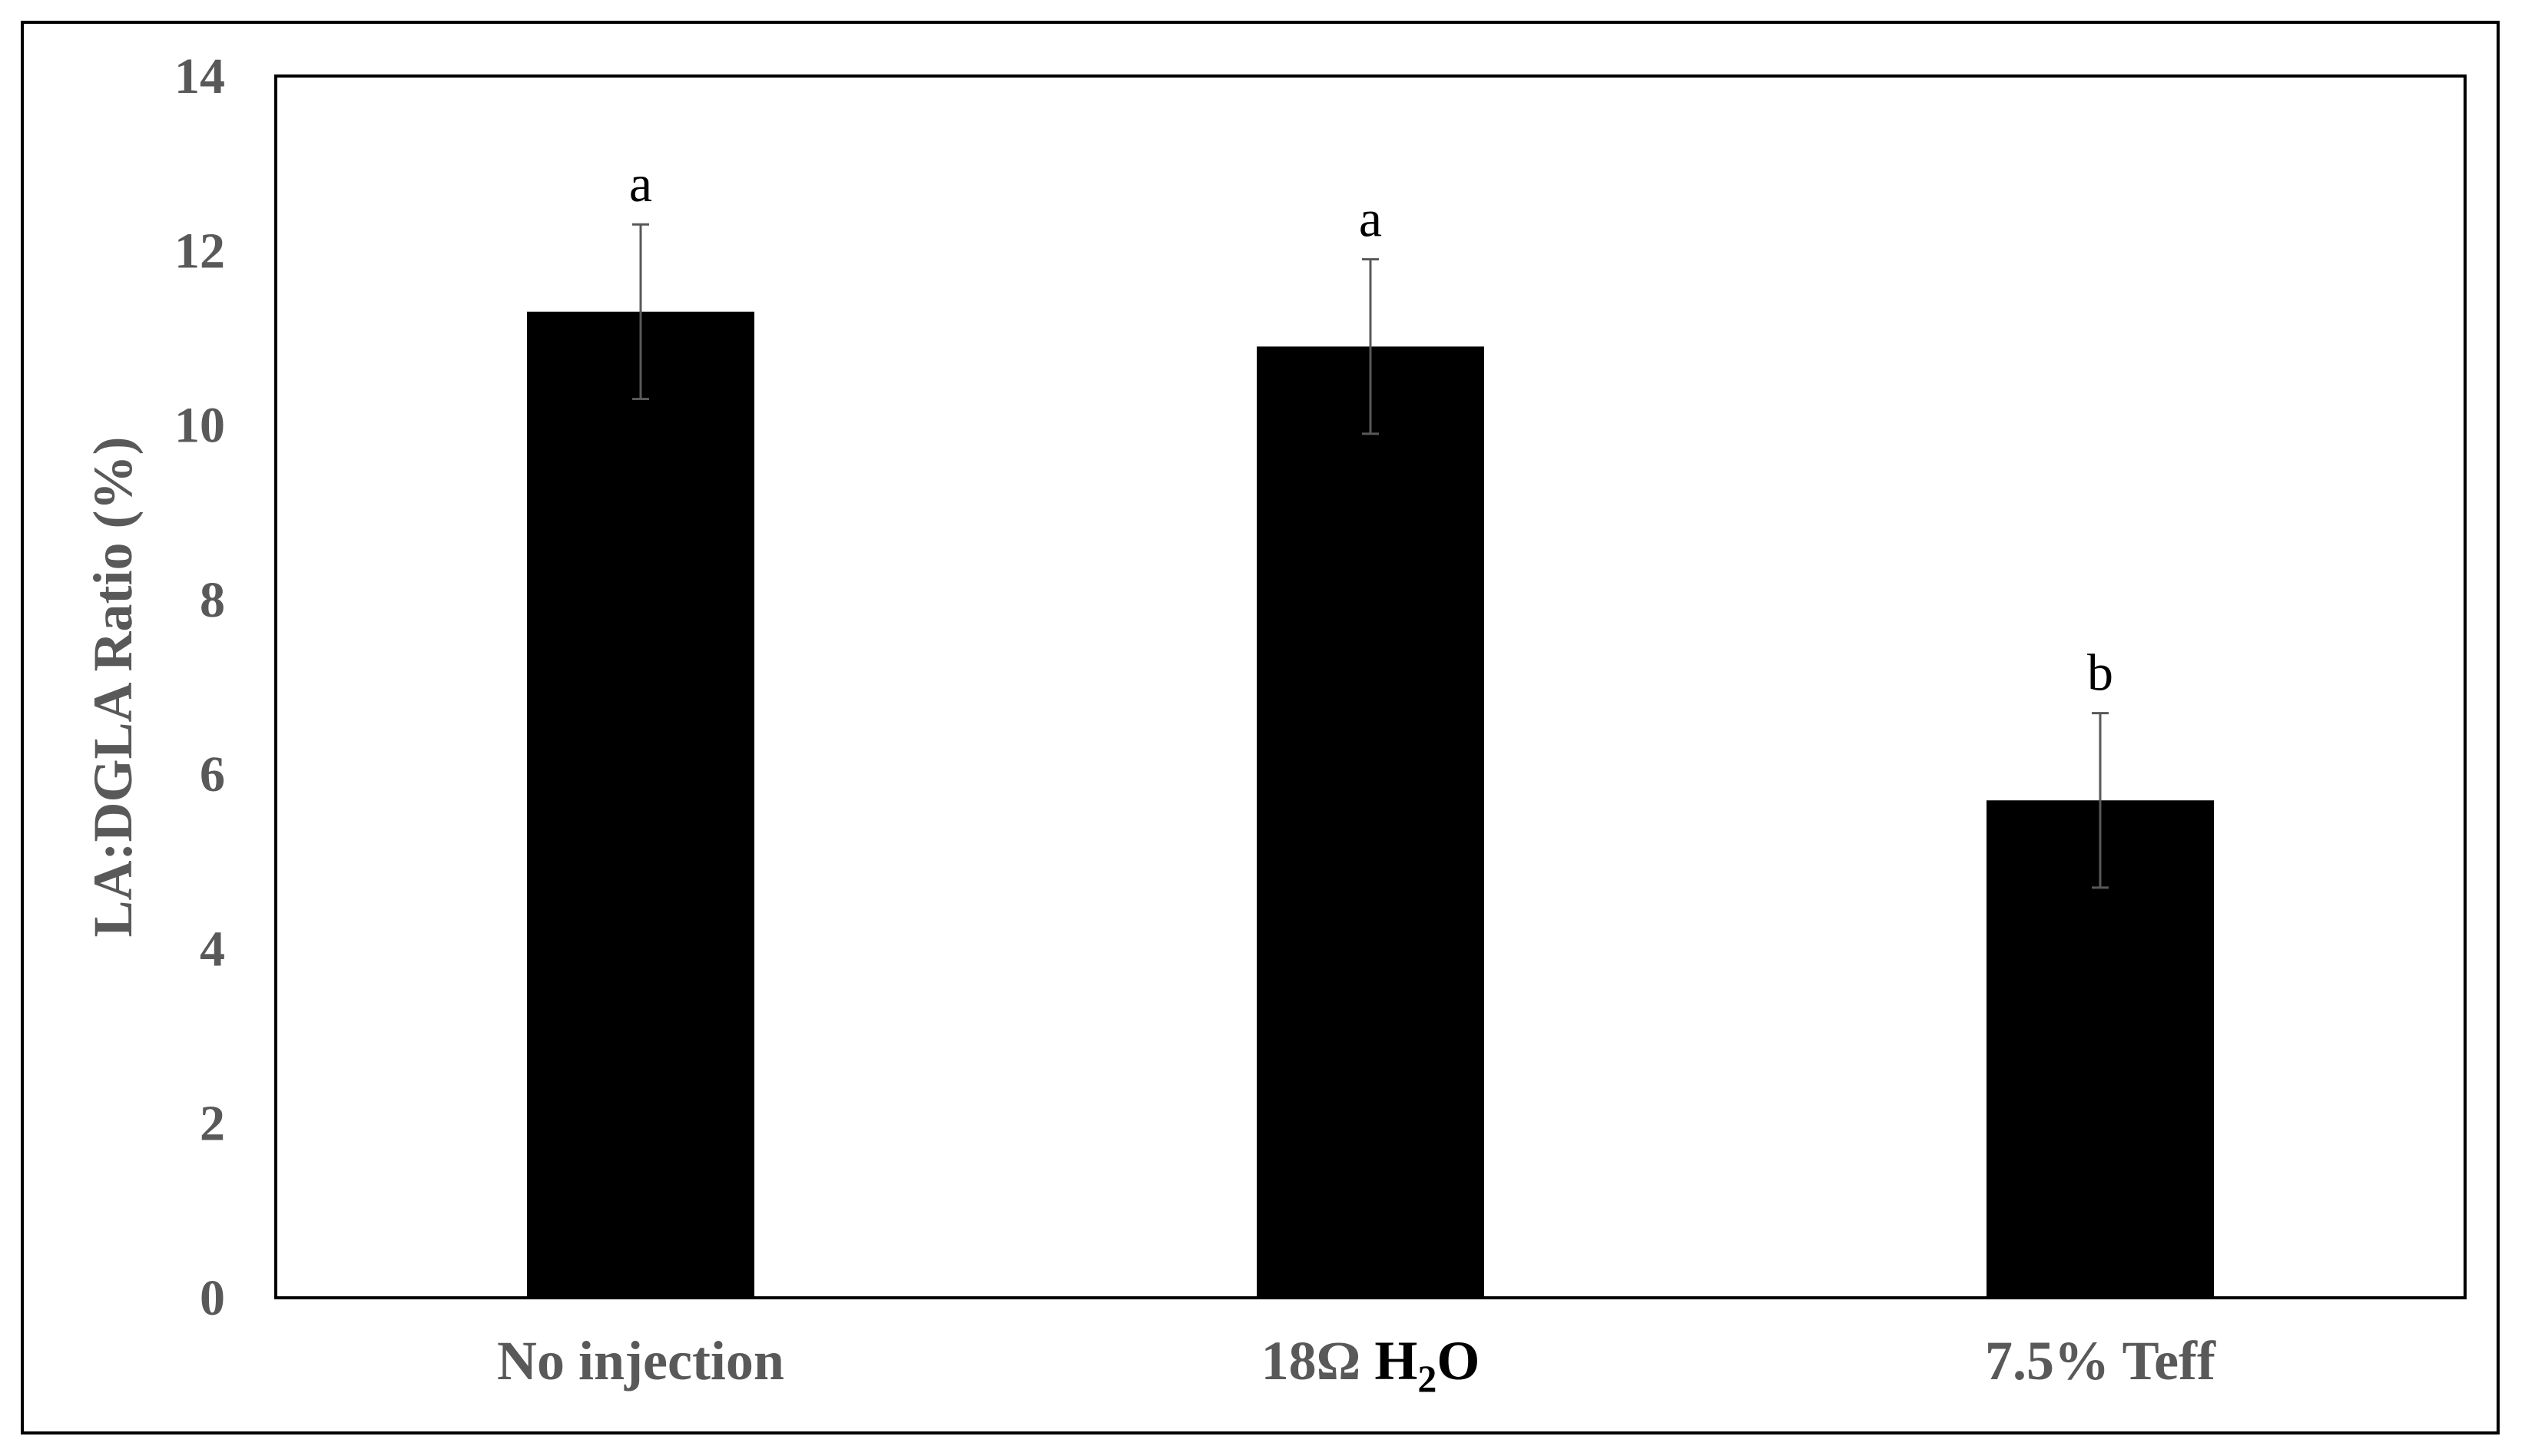  What do you see at coordinates (212, 600) in the screenshot?
I see `y-tick-label: 8` at bounding box center [212, 600].